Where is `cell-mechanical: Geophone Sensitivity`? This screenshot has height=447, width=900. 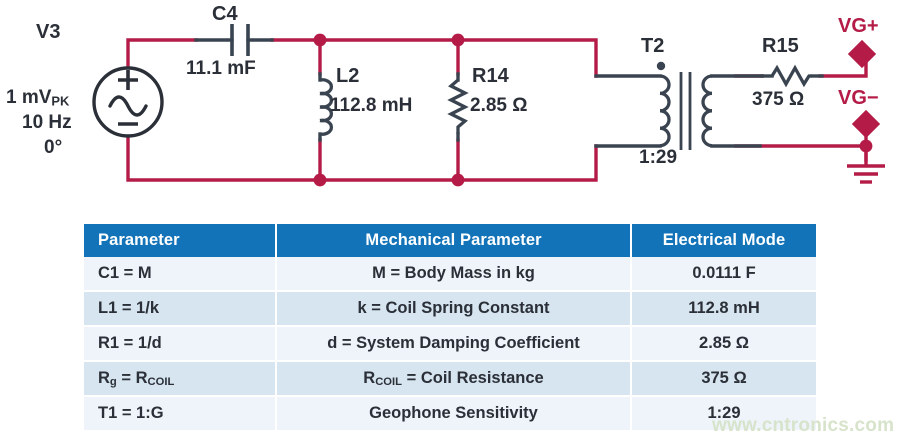
cell-mechanical: Geophone Sensitivity is located at coordinates (453, 414).